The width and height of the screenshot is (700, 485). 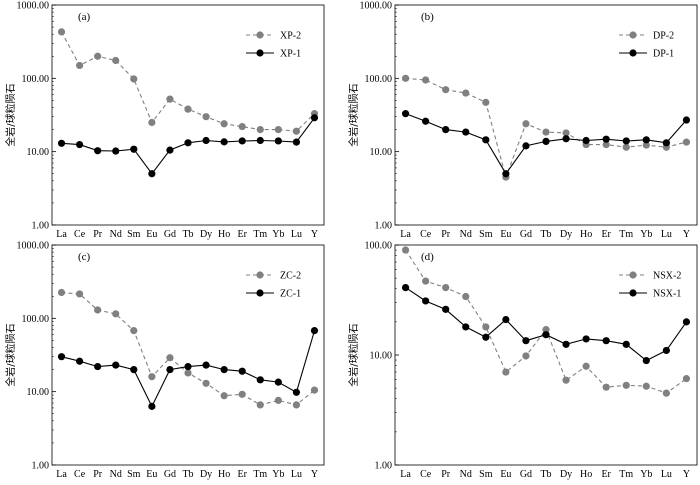 What do you see at coordinates (206, 140) in the screenshot?
I see `data-point-XP-1-Dy` at bounding box center [206, 140].